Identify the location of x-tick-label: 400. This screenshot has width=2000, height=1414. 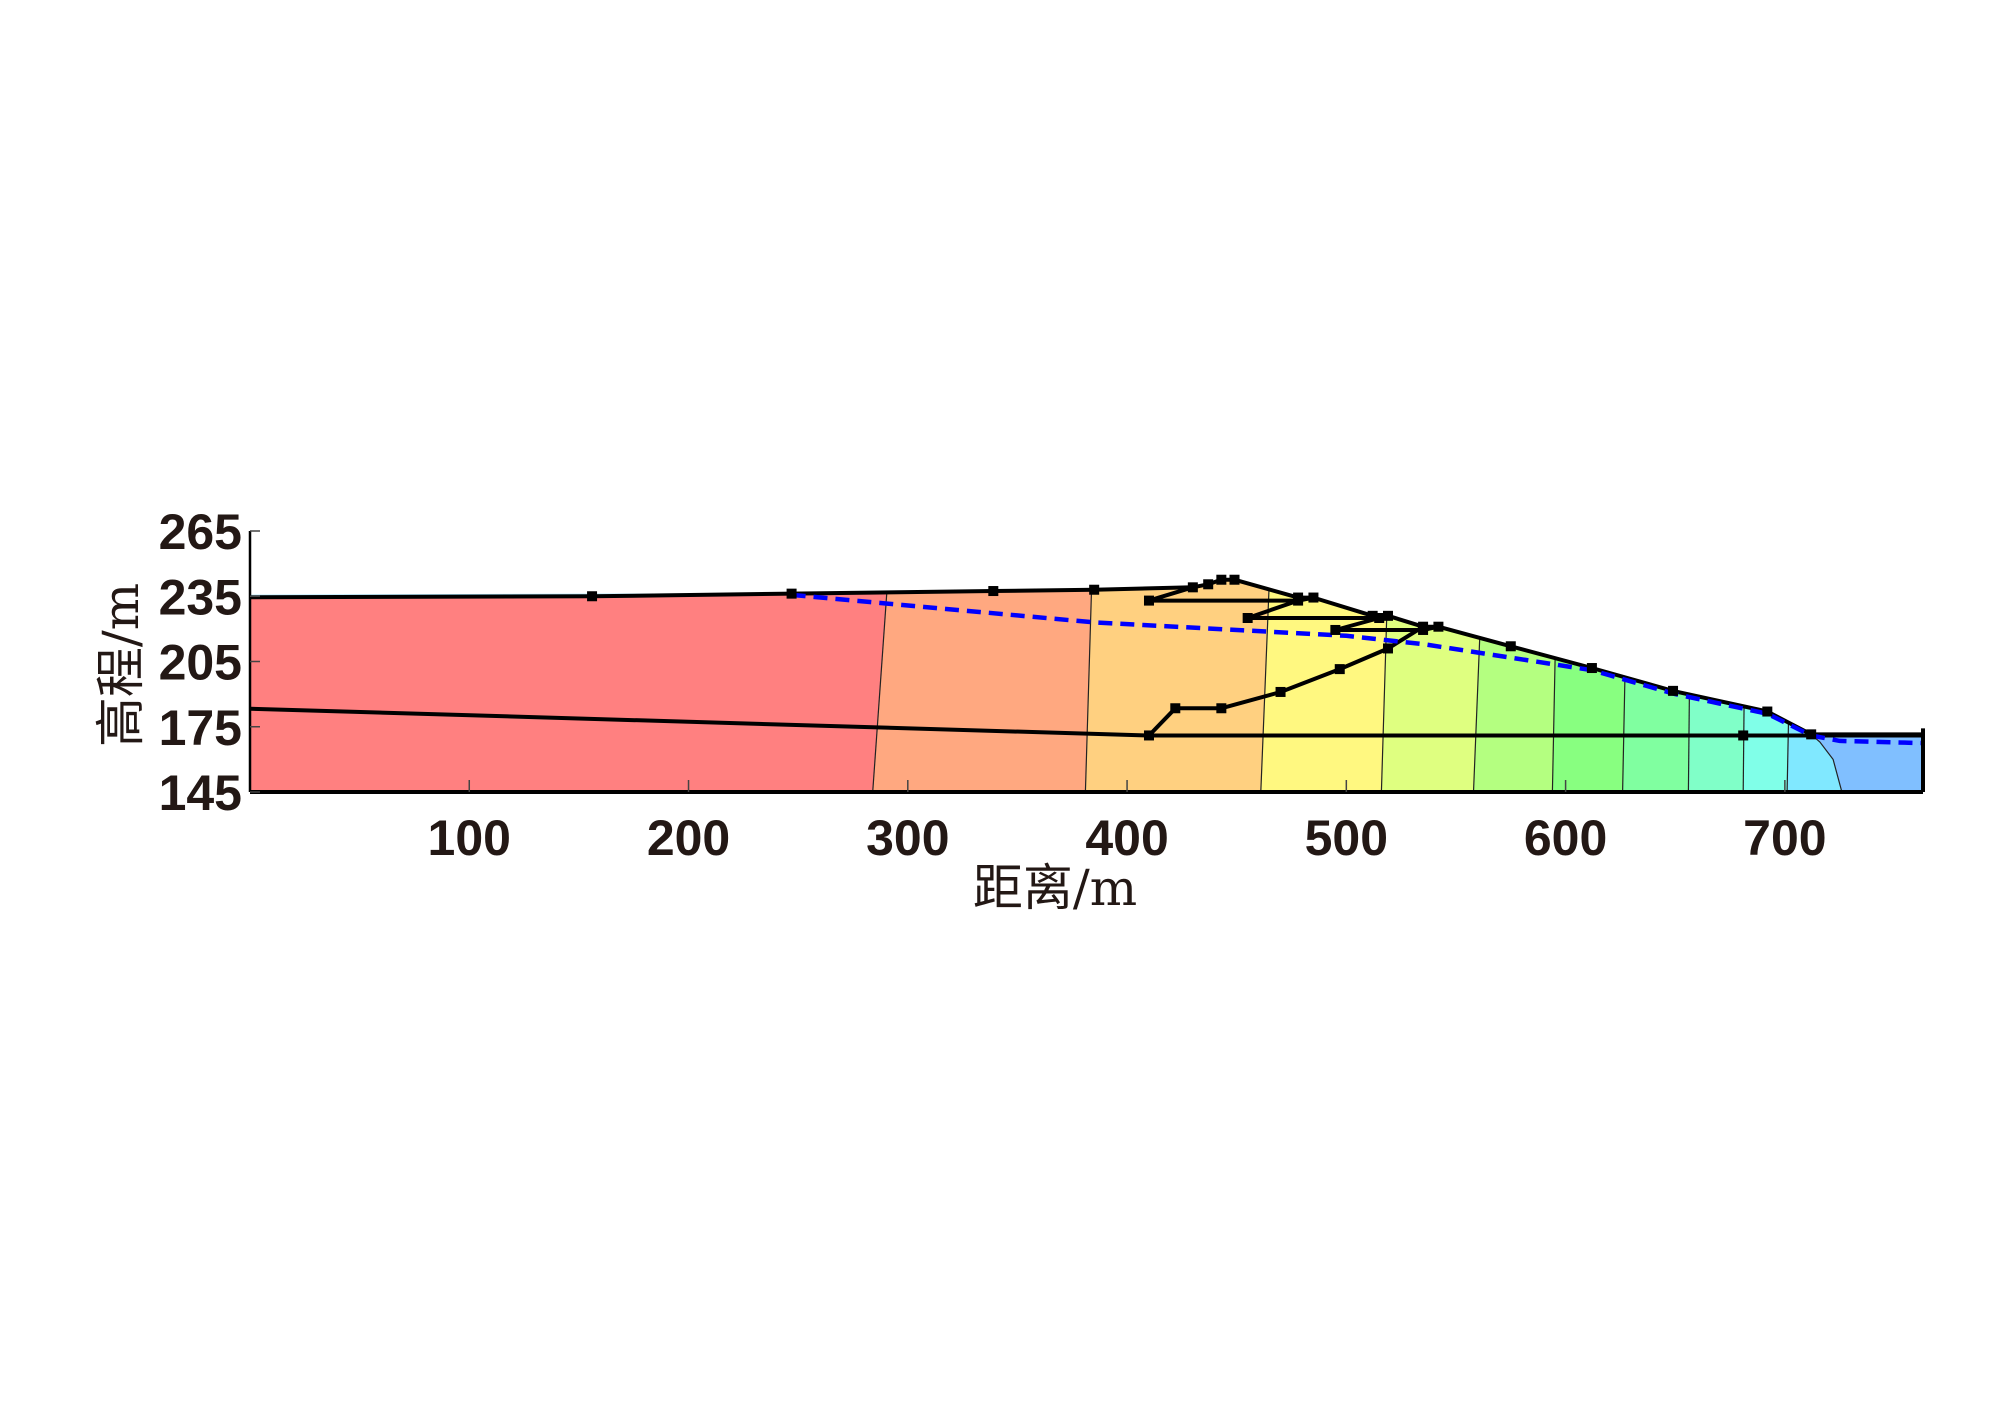
(1126, 838).